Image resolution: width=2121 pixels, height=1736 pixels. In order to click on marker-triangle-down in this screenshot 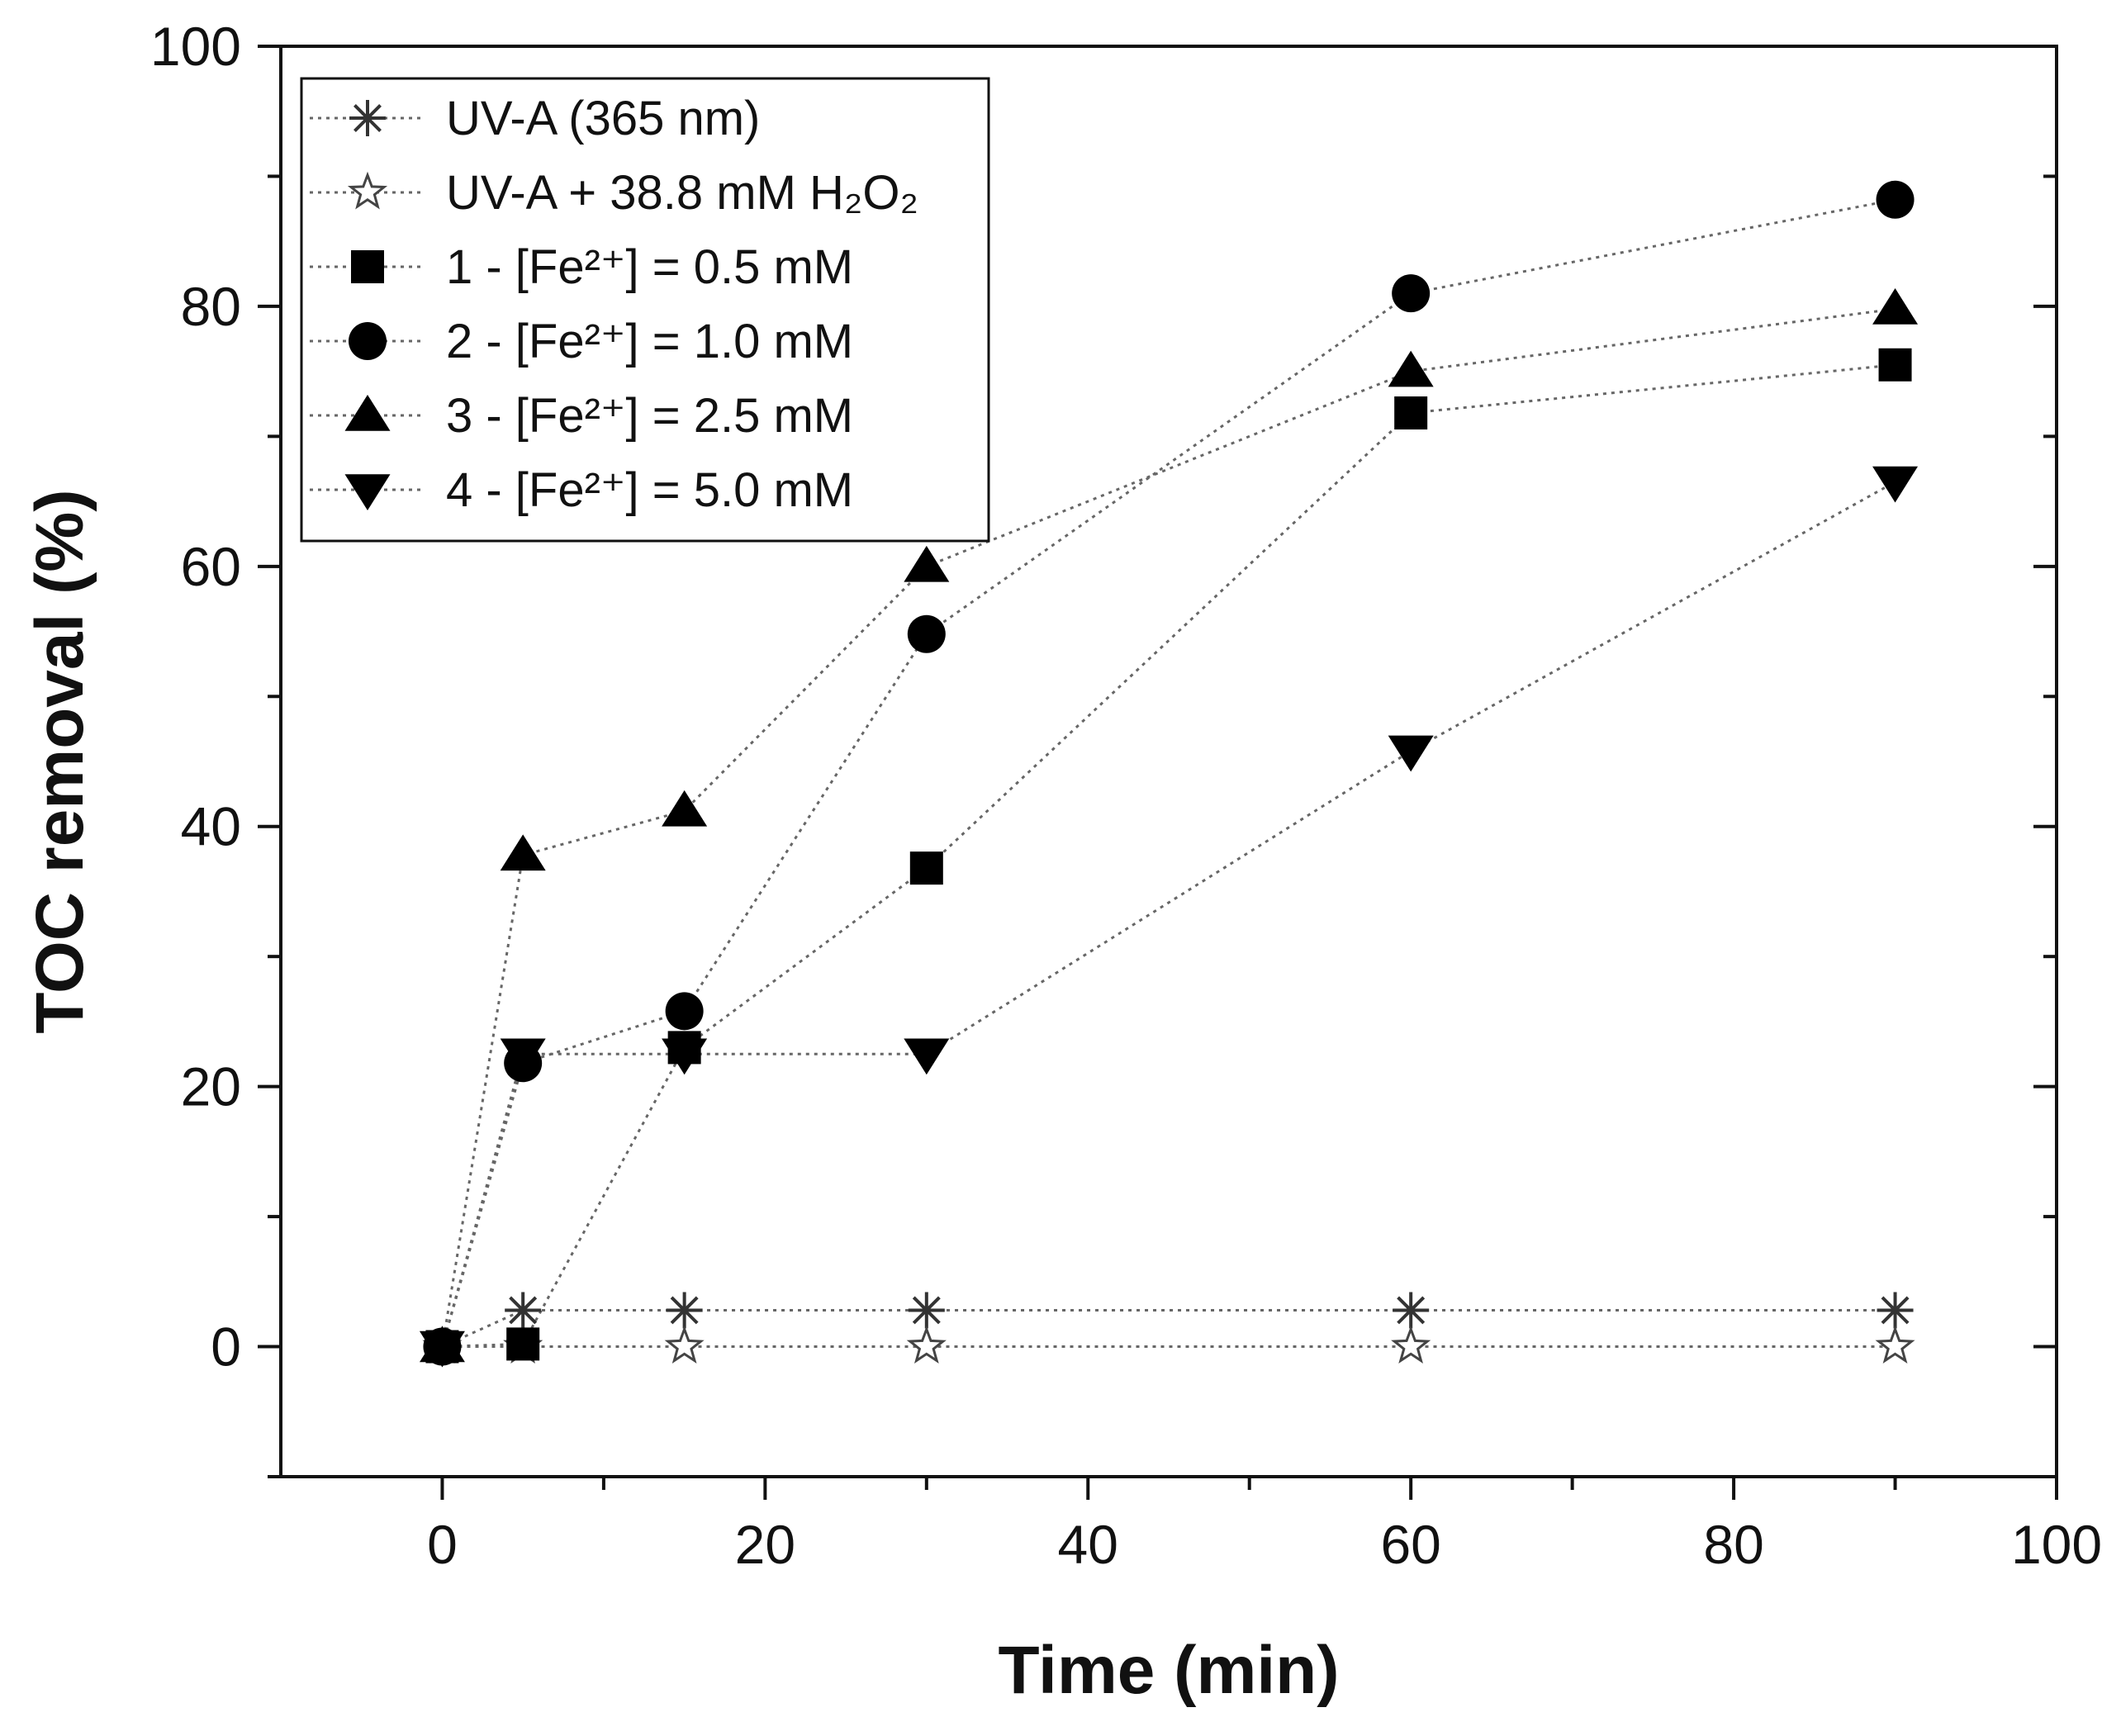, I will do `click(367, 492)`.